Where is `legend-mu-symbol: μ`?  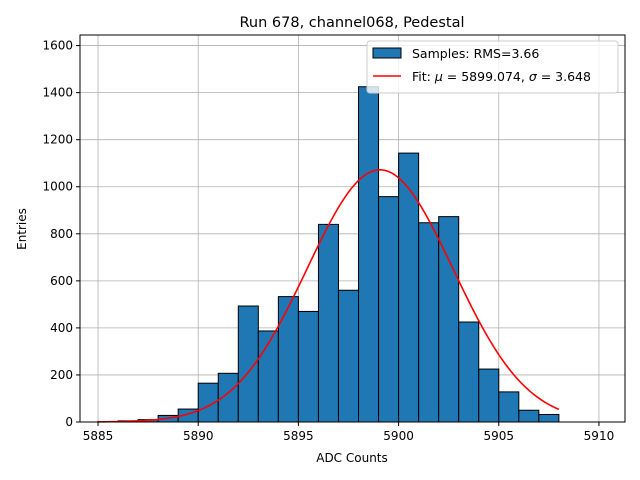 legend-mu-symbol: μ is located at coordinates (438, 76).